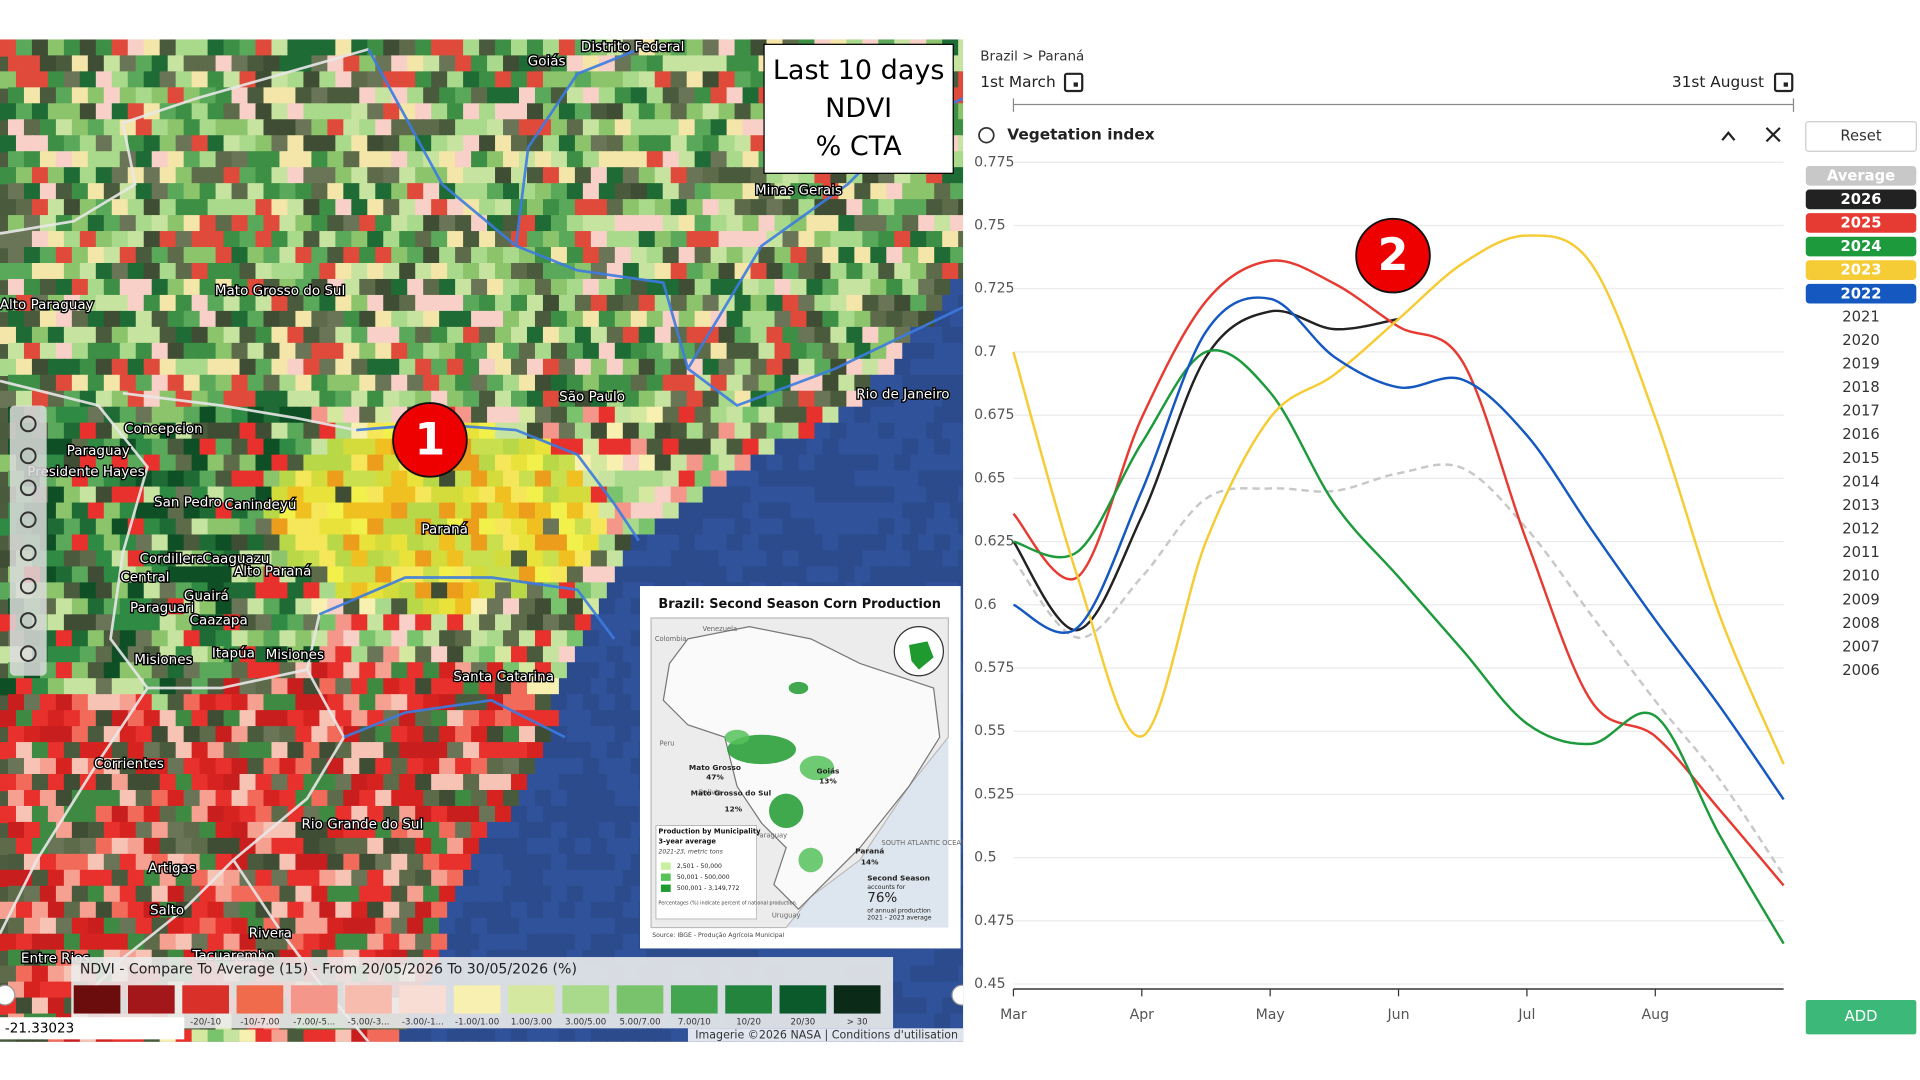 The image size is (1920, 1080). Describe the element at coordinates (1861, 481) in the screenshot. I see `legend-year: 2014` at that location.